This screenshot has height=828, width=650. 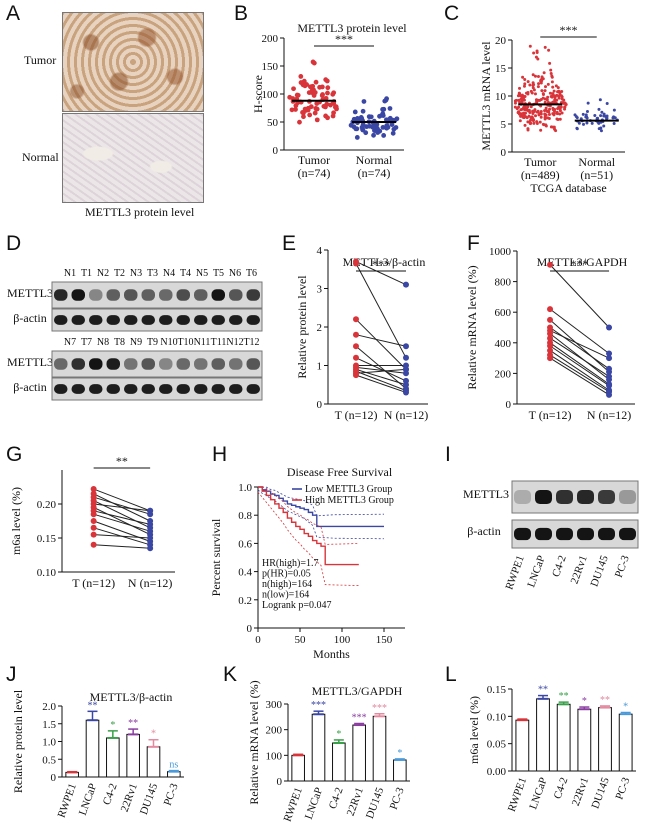 What do you see at coordinates (543, 690) in the screenshot?
I see `L-sig-label: **` at bounding box center [543, 690].